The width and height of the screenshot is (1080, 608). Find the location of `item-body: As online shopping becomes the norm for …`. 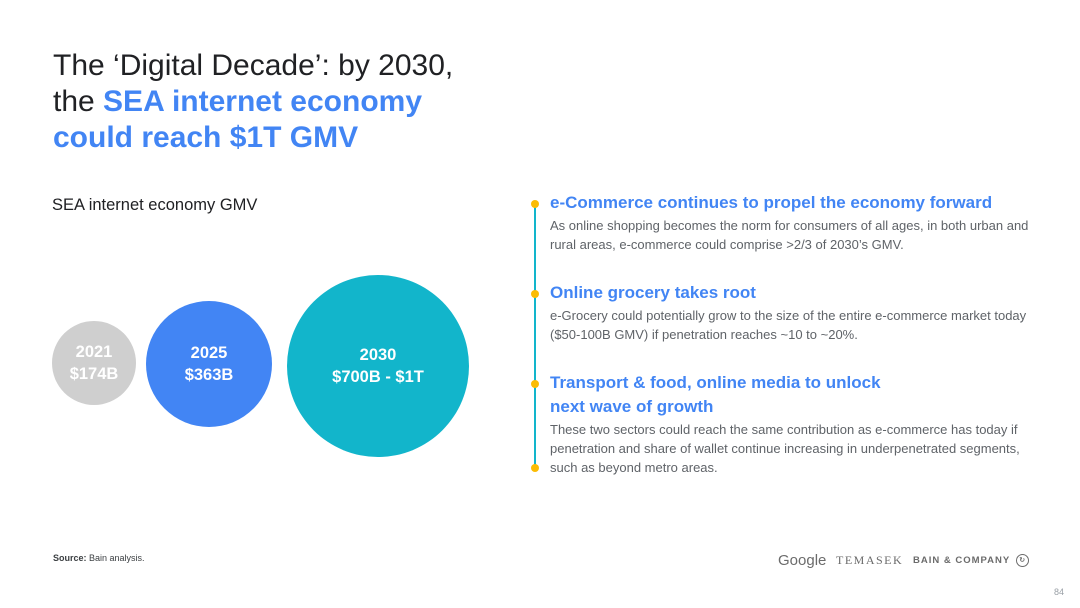

item-body: As online shopping becomes the norm for … is located at coordinates (789, 235).